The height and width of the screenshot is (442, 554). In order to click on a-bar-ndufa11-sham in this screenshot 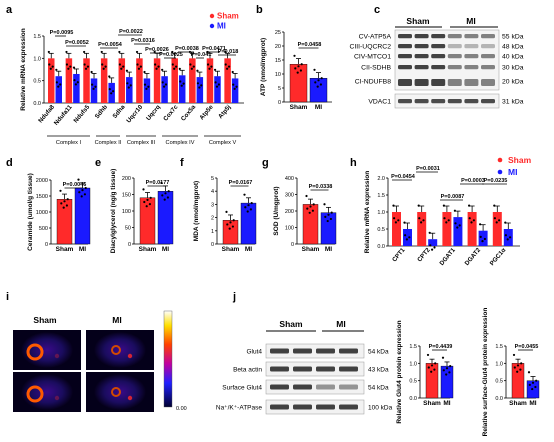, I will do `click(69, 80)`.